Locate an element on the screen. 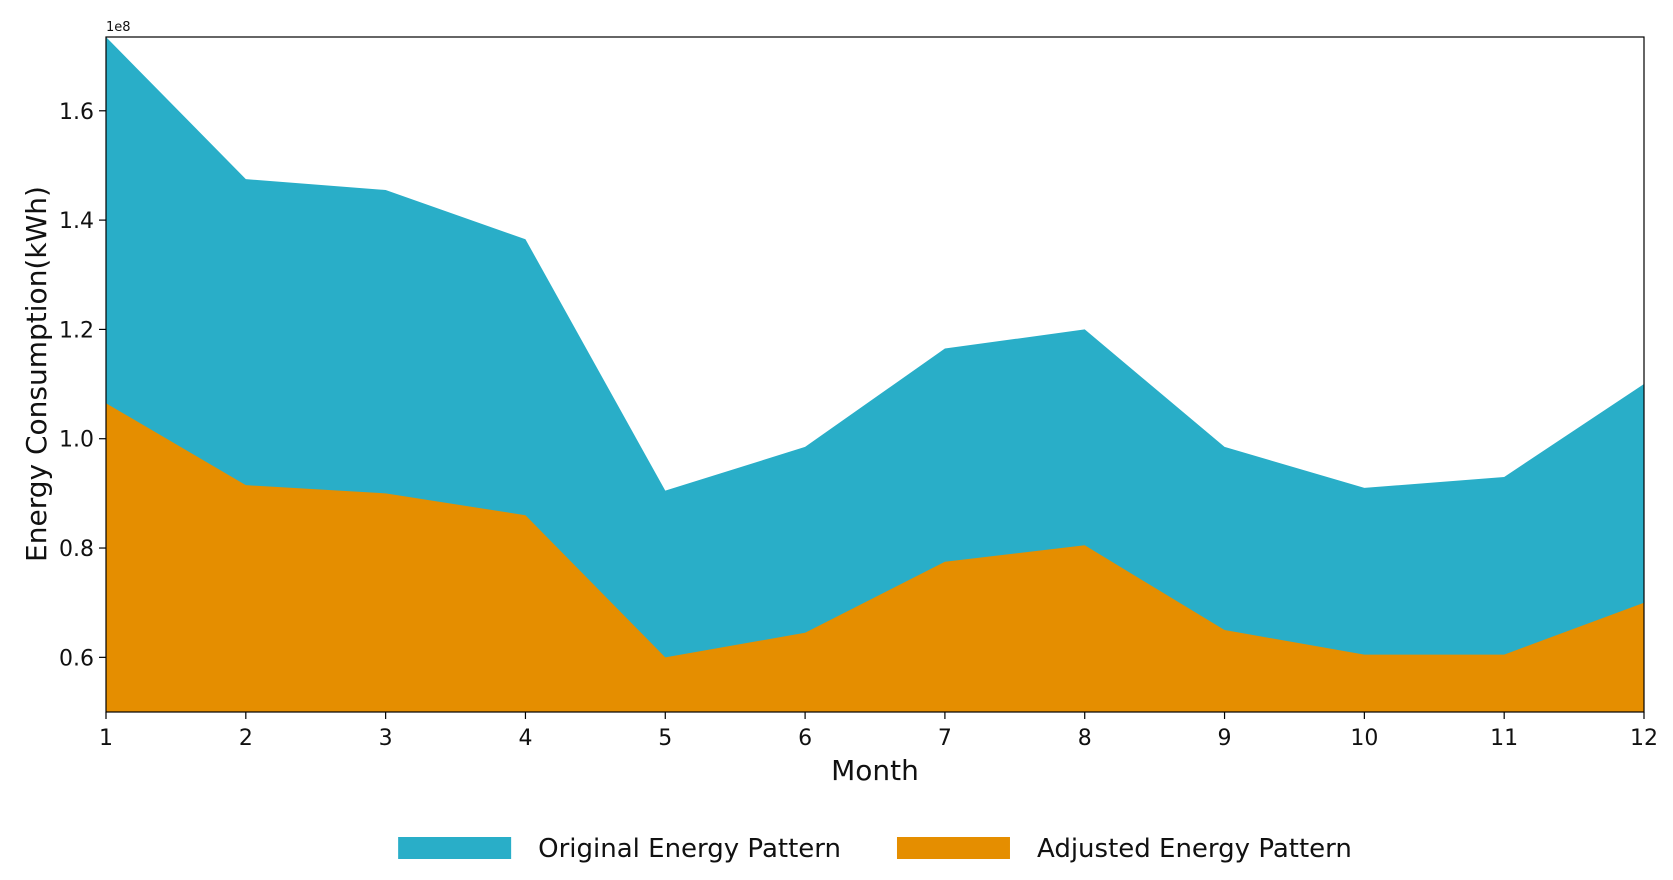 Image resolution: width=1673 pixels, height=880 pixels. x-tick-label: 8 is located at coordinates (1085, 738).